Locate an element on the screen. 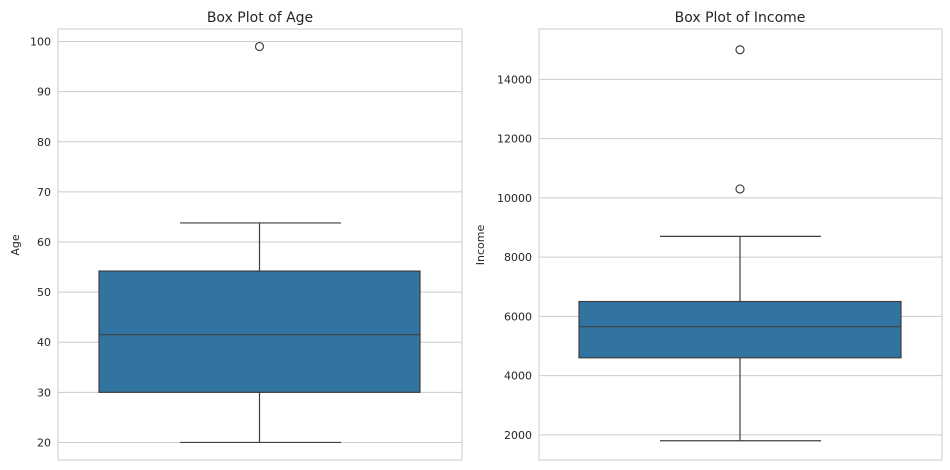  y-tick-label: 4000 is located at coordinates (518, 376).